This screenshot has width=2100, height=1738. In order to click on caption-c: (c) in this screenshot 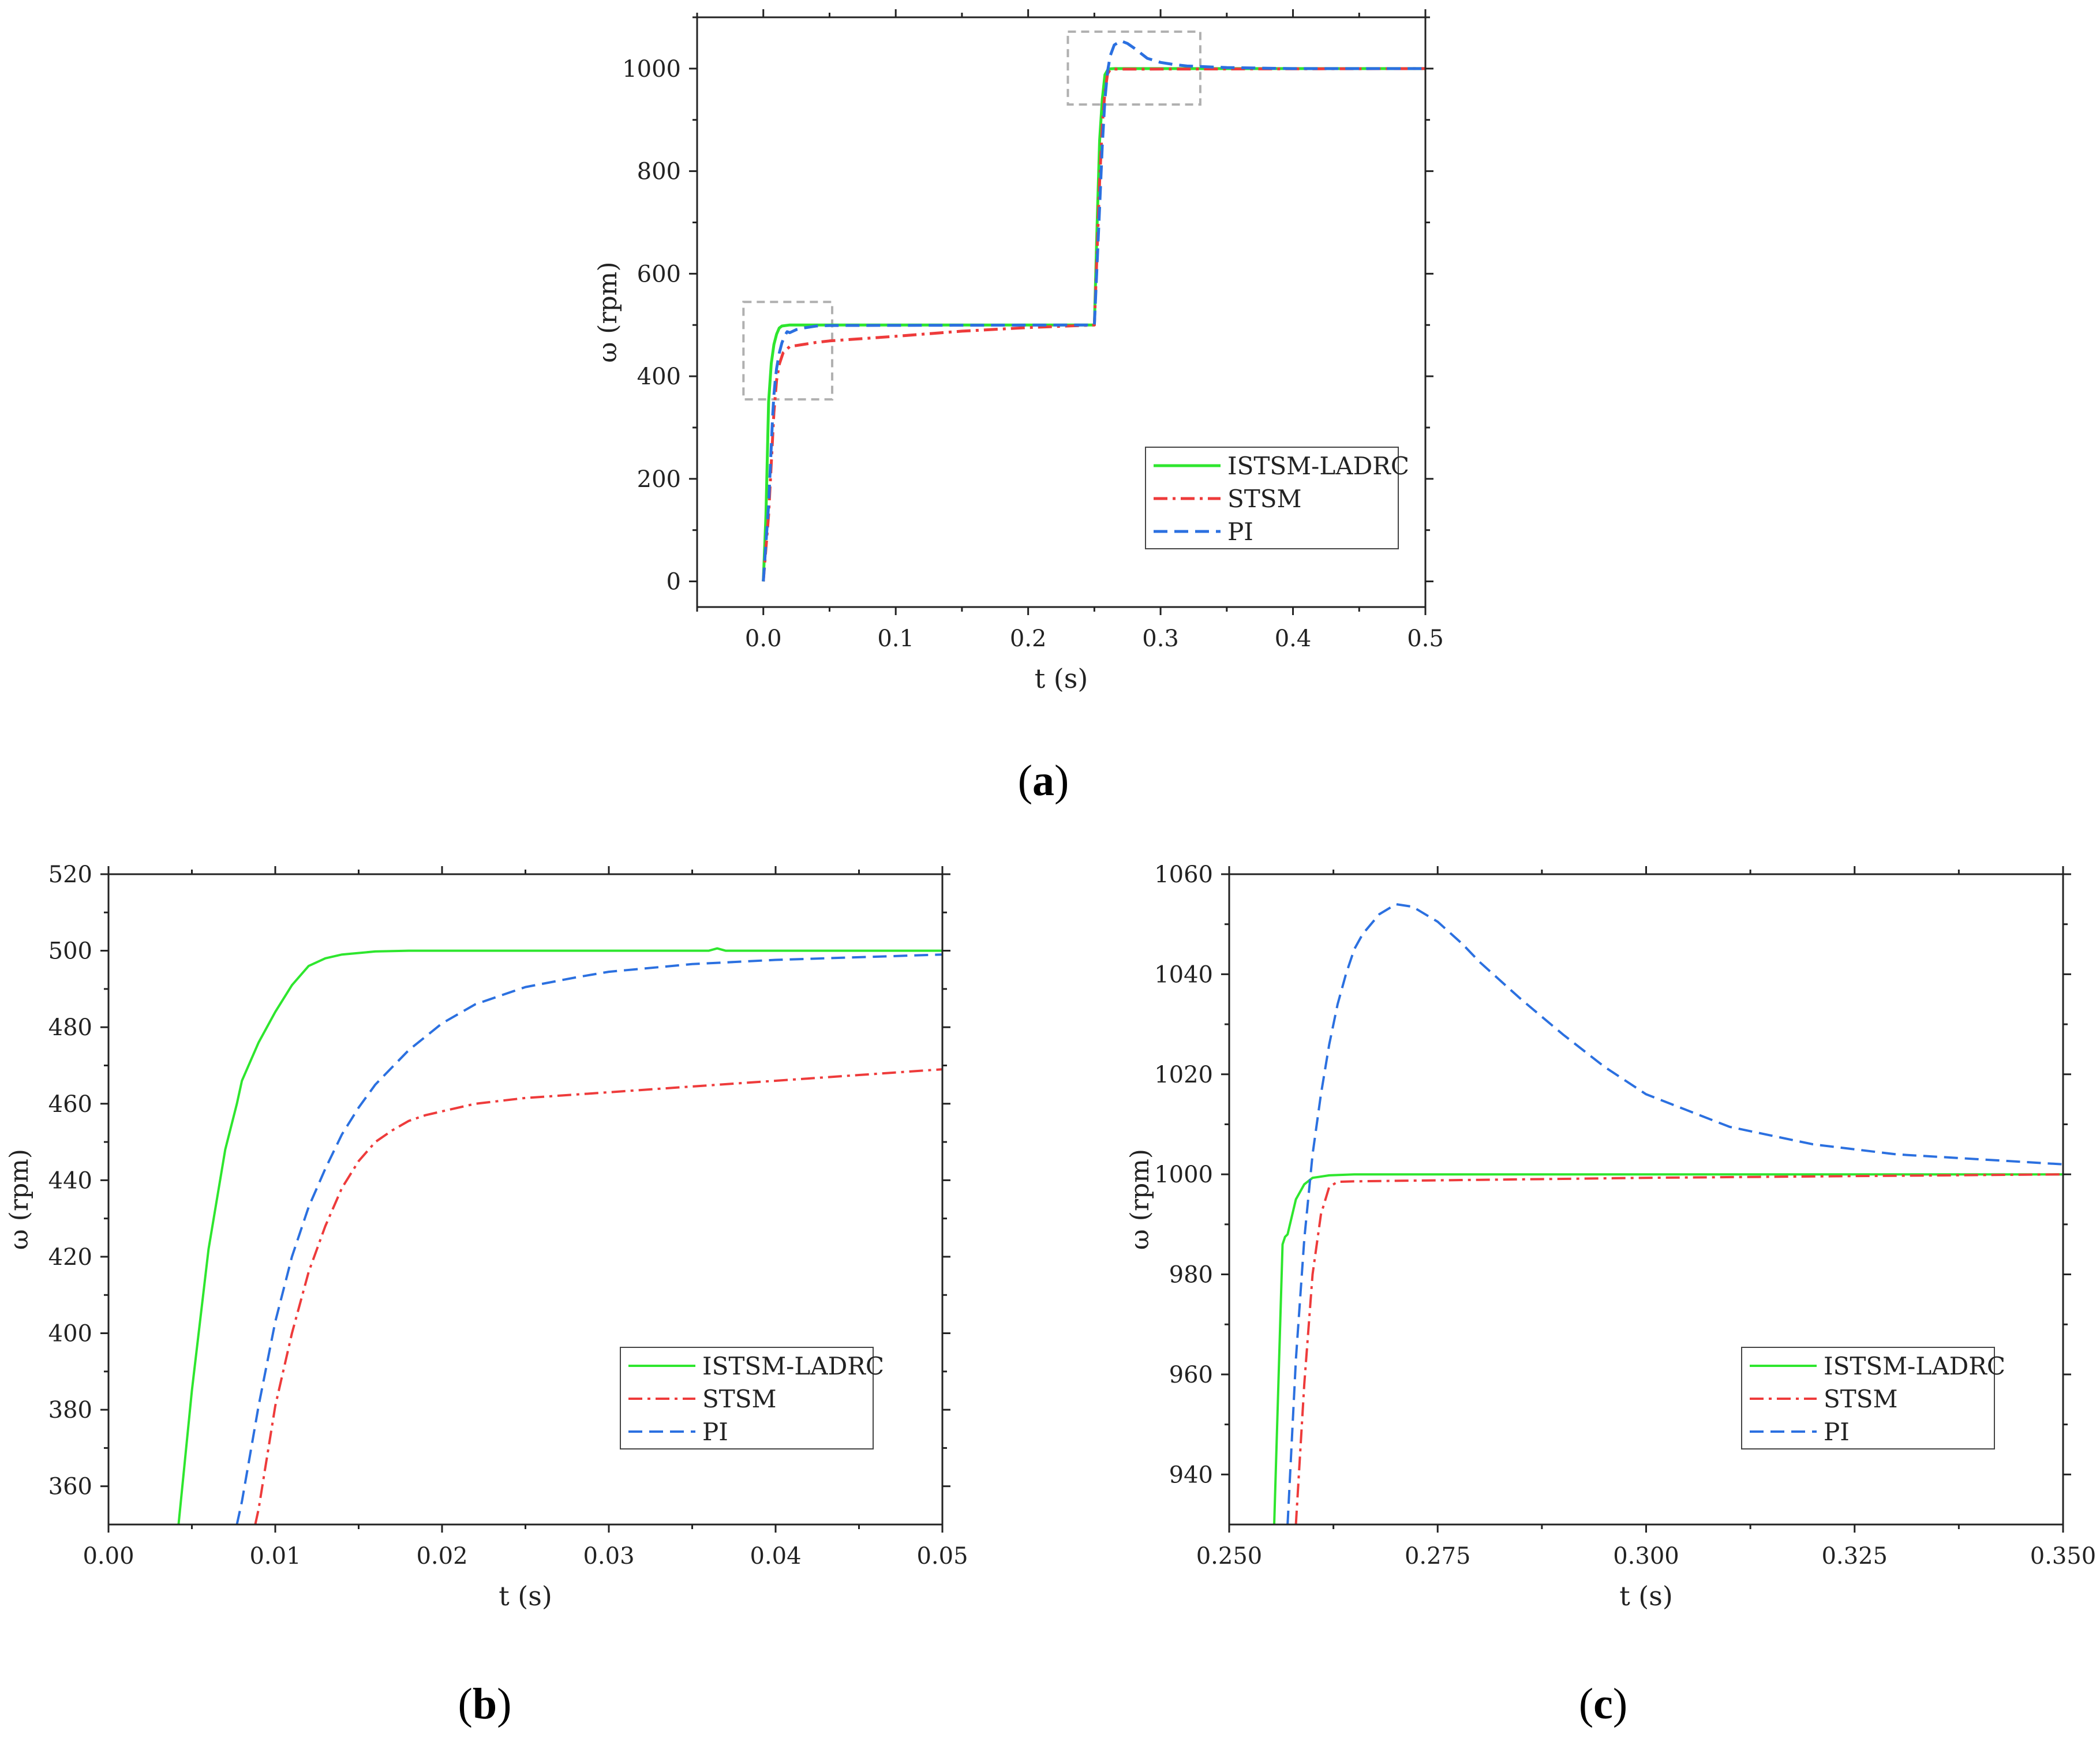, I will do `click(1603, 1704)`.